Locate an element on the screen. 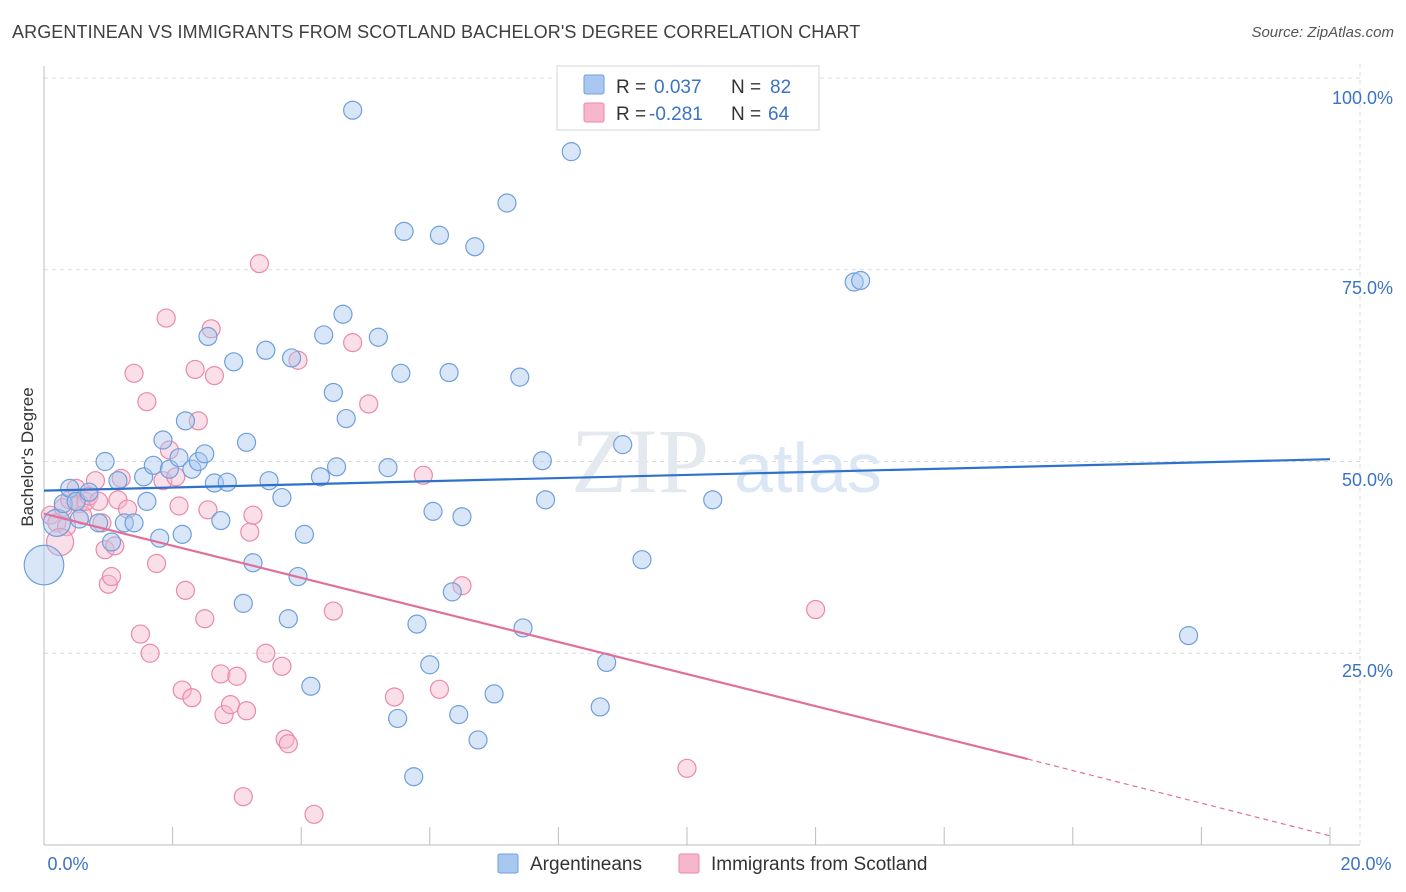 The image size is (1406, 892). watermark-zip: ZIP is located at coordinates (640, 461).